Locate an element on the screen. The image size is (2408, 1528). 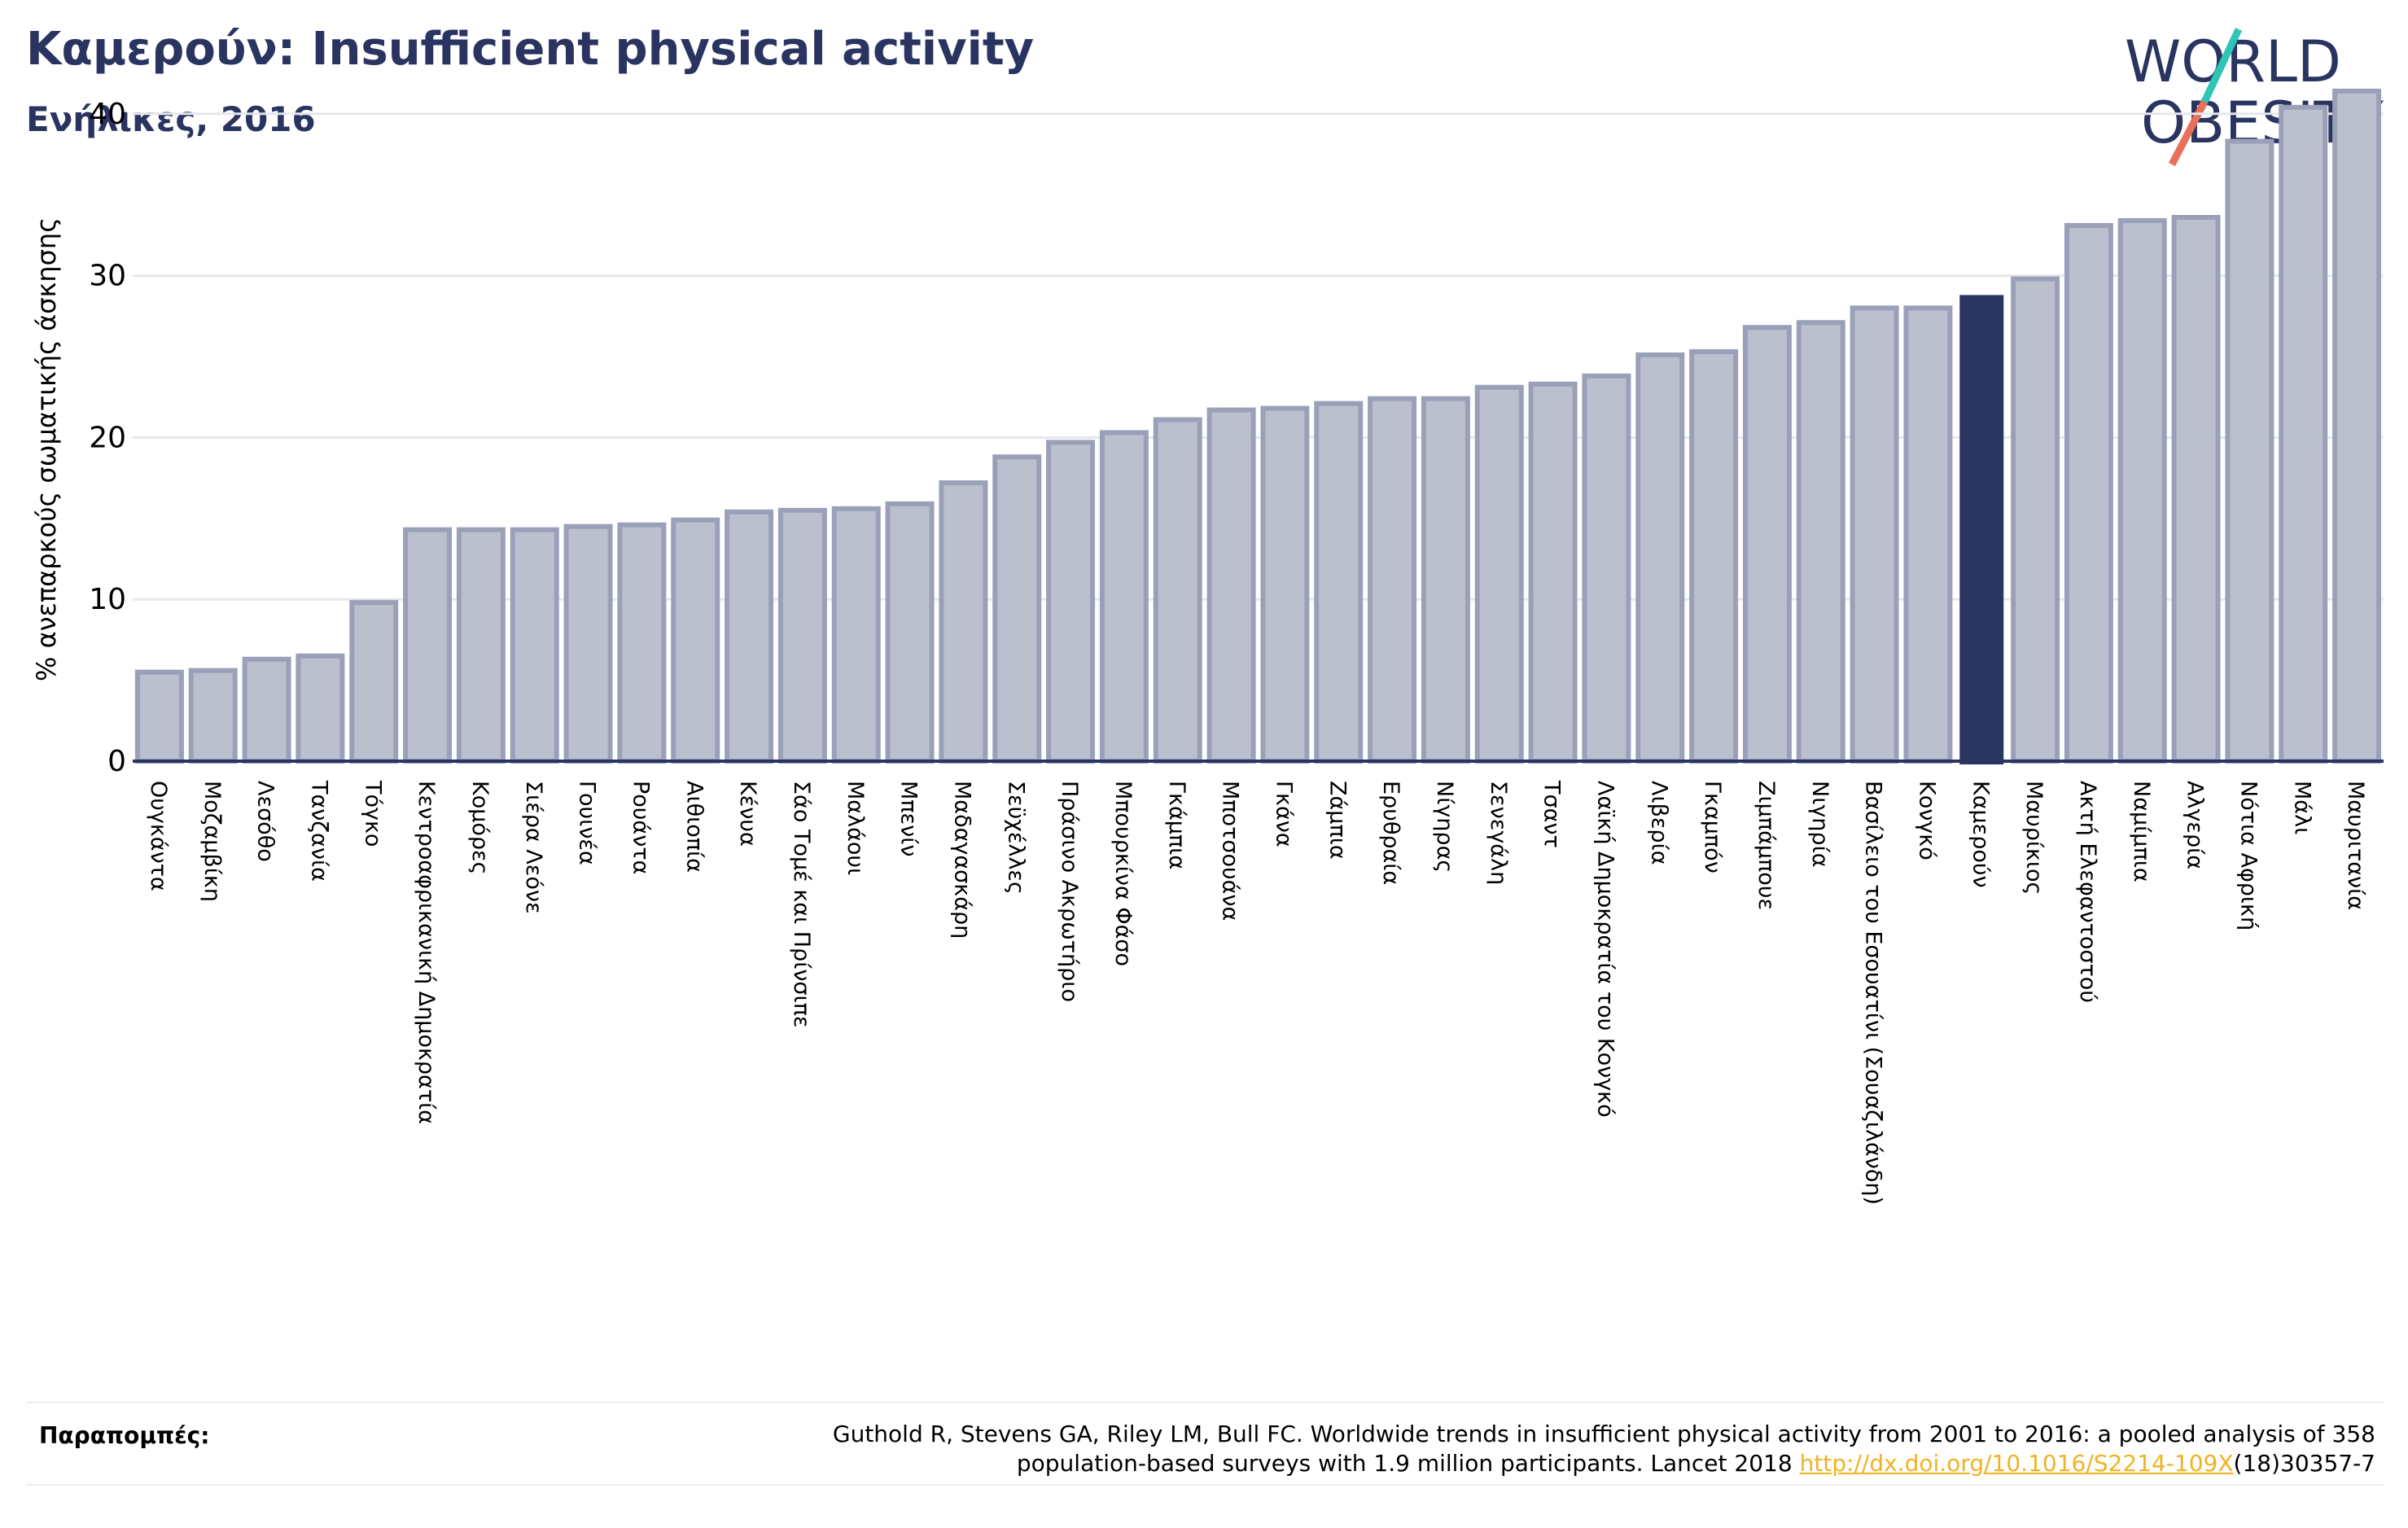
x-tick-label: Μαλάουι is located at coordinates (855, 828).